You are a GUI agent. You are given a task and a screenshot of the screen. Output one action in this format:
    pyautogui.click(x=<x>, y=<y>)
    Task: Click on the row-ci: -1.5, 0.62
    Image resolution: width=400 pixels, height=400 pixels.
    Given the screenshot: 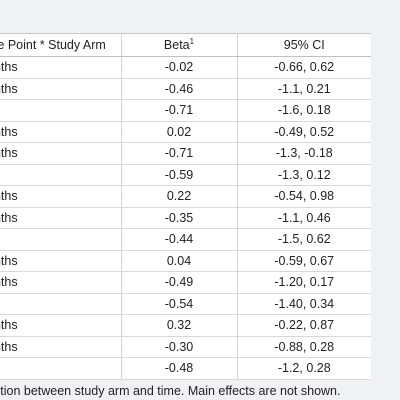 What is the action you would take?
    pyautogui.click(x=303, y=239)
    